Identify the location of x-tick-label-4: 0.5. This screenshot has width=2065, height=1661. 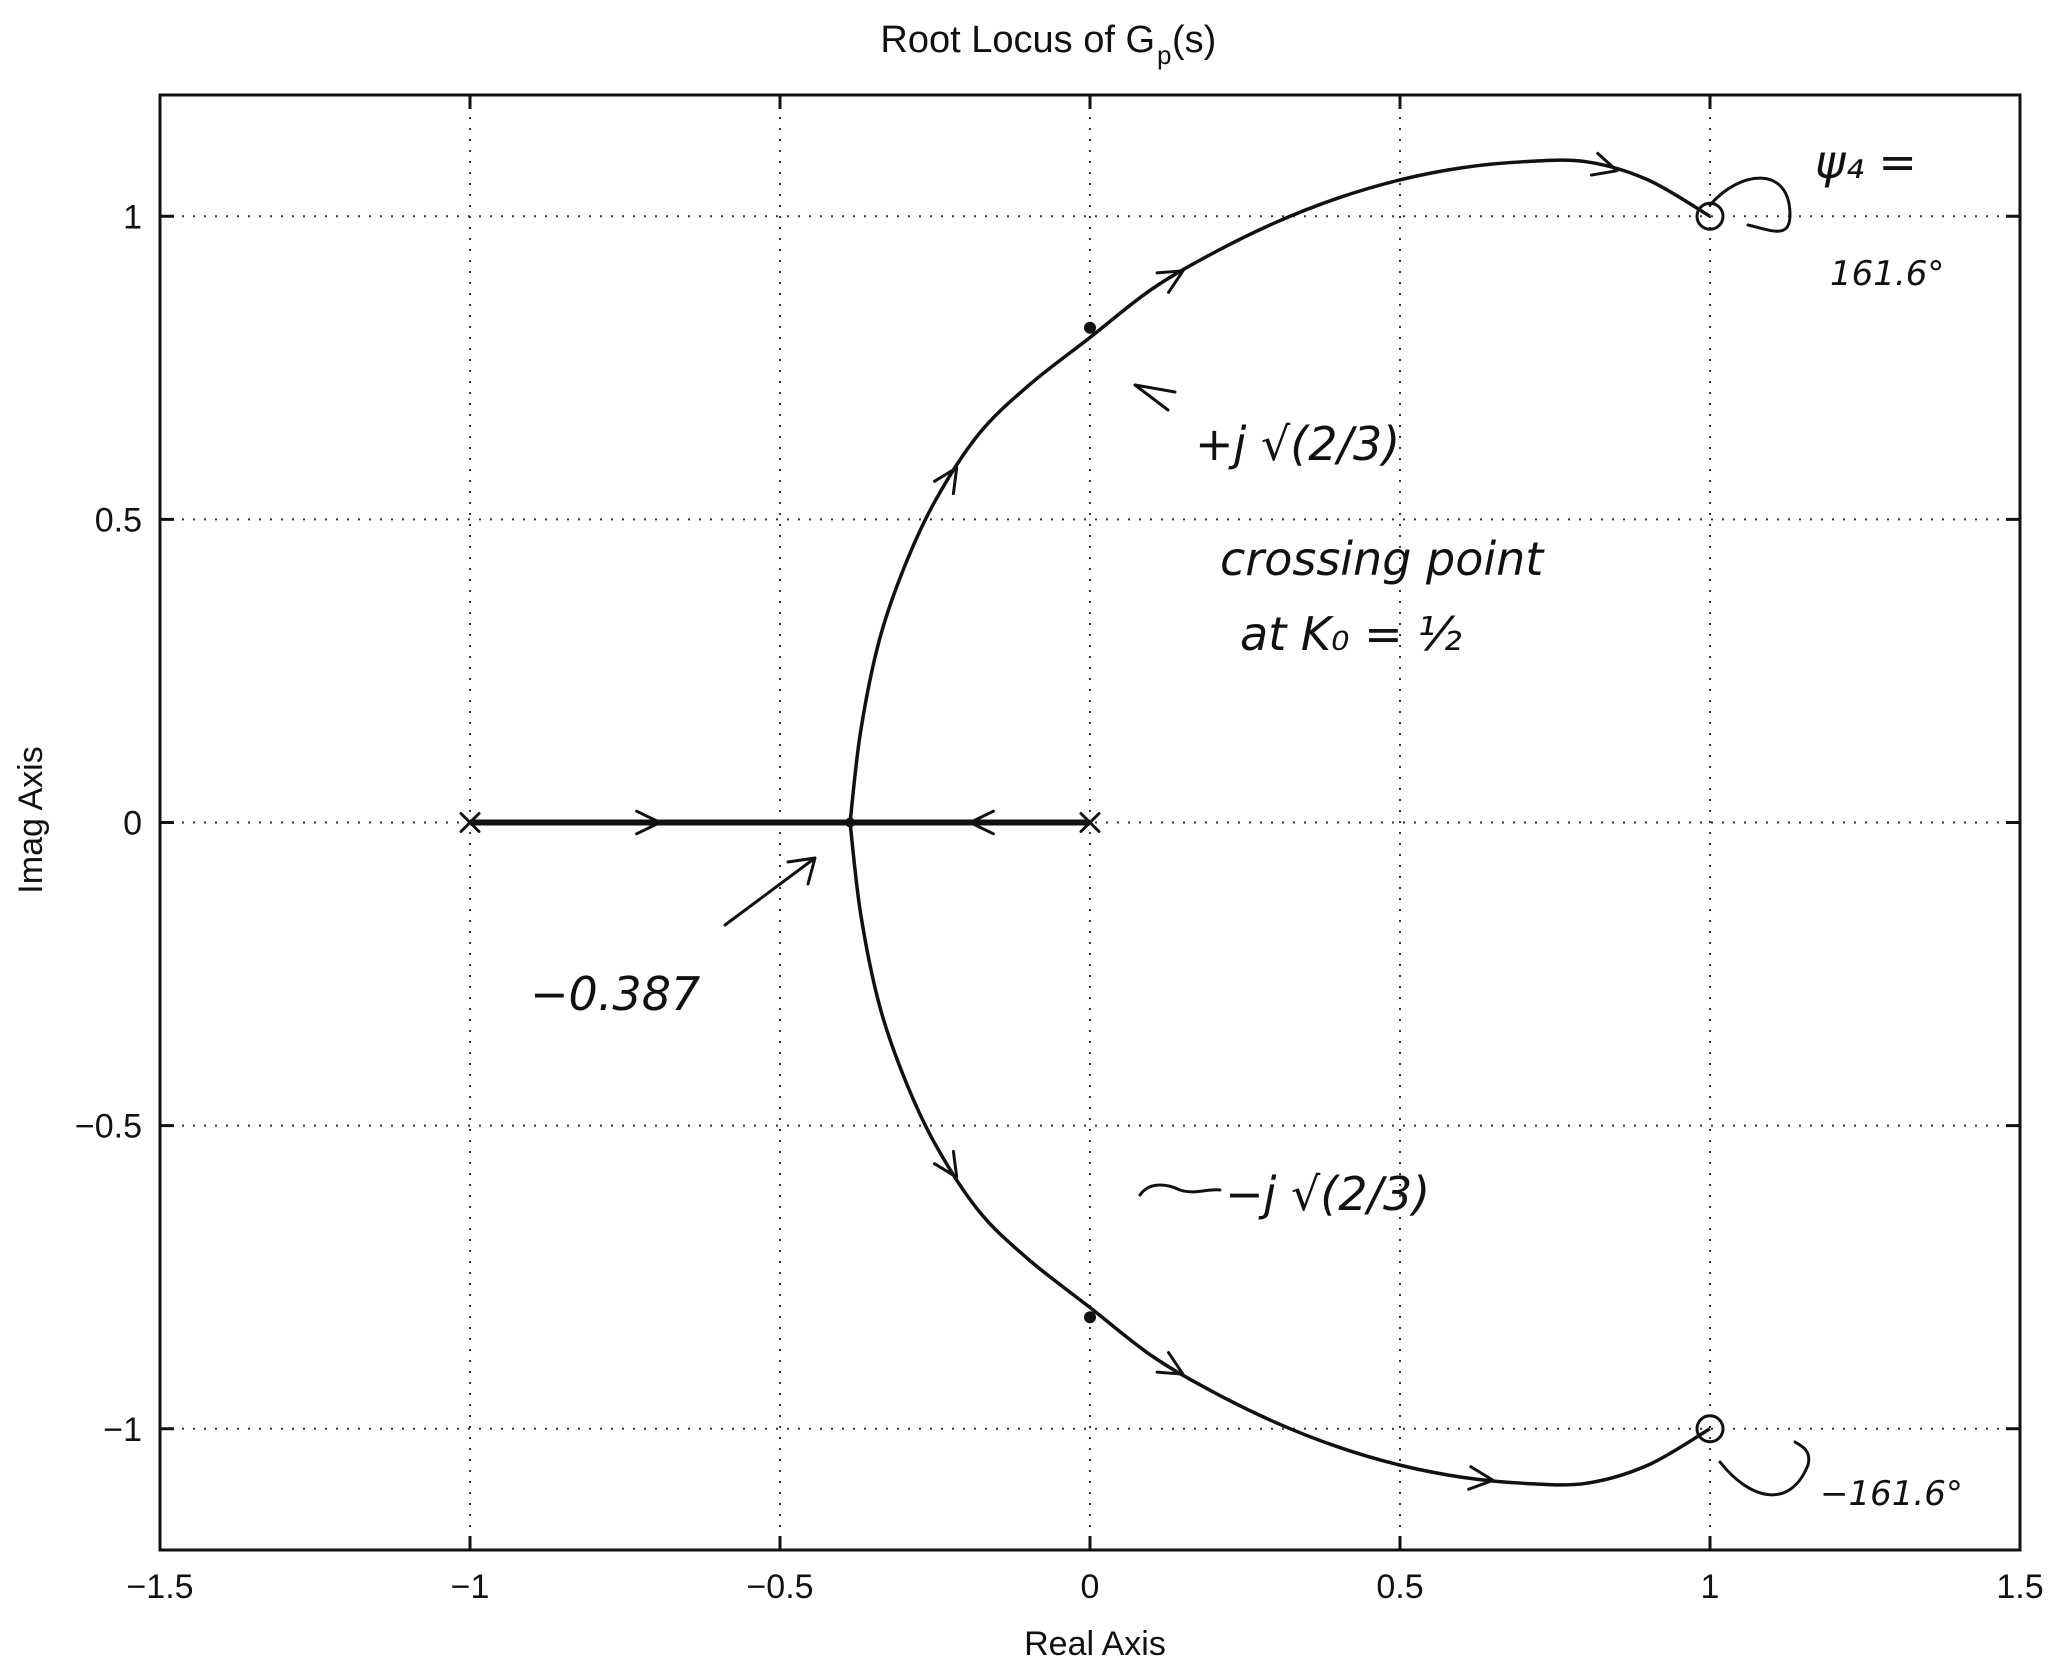
(1399, 1587).